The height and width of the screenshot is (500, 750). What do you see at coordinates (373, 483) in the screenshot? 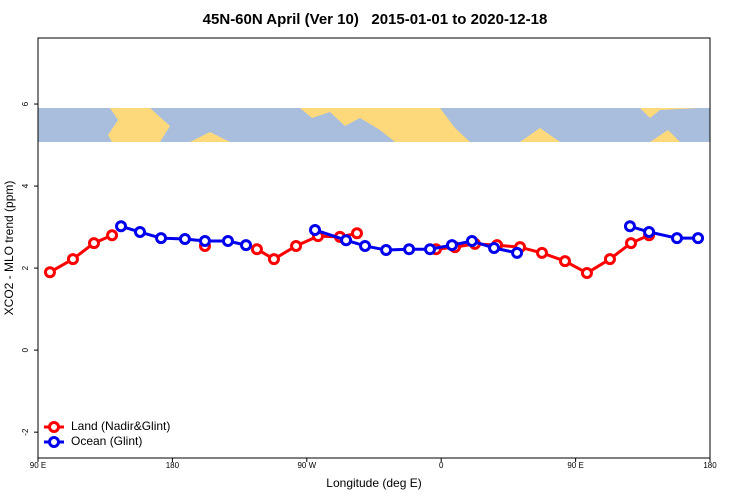
I see `x-axis-label: Longitude (deg E)` at bounding box center [373, 483].